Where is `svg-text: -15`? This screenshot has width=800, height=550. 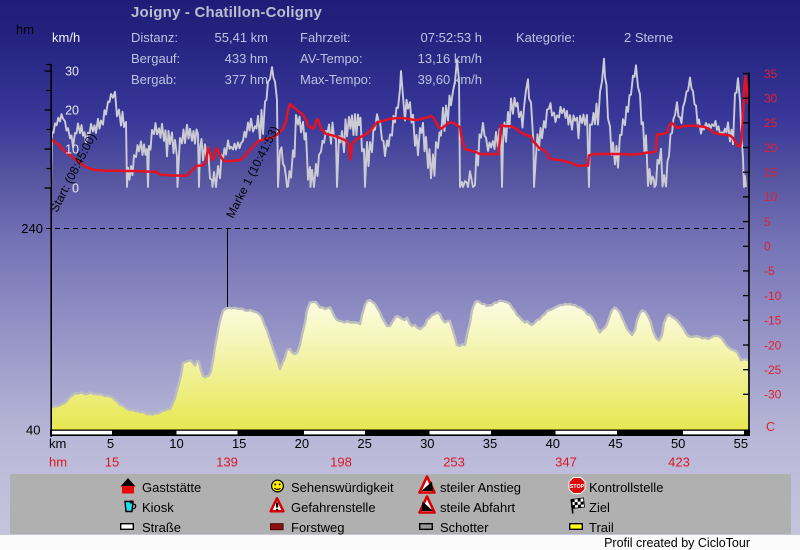 svg-text: -15 is located at coordinates (773, 321).